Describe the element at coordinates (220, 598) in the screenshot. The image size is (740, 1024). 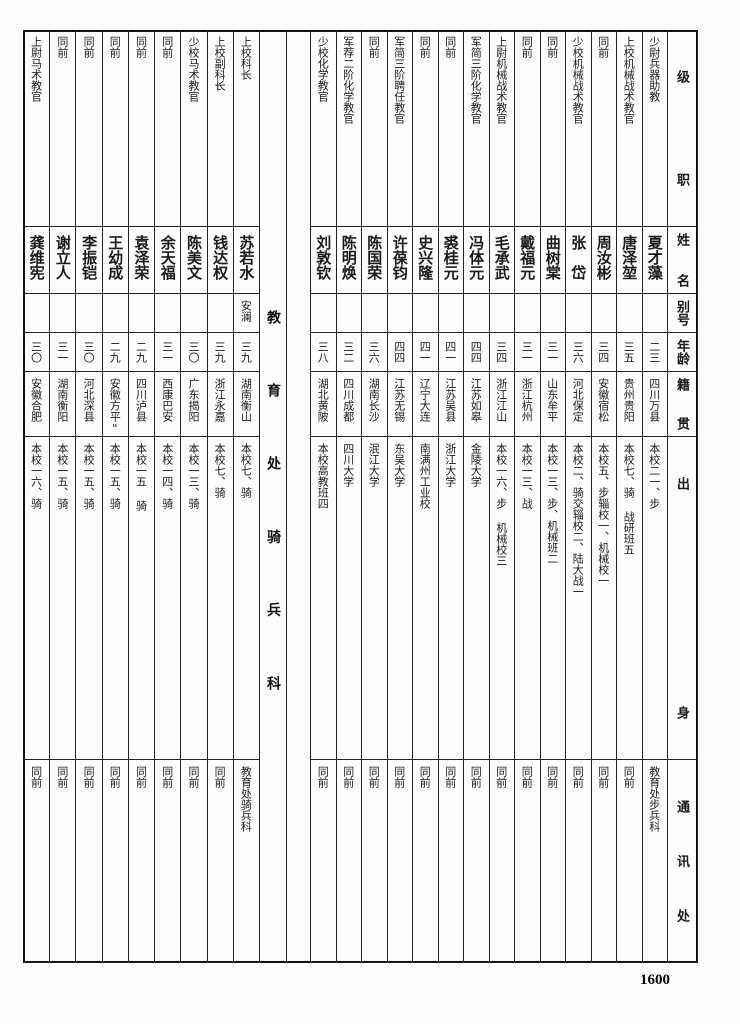
I see `cell-education: 本校七、骑` at that location.